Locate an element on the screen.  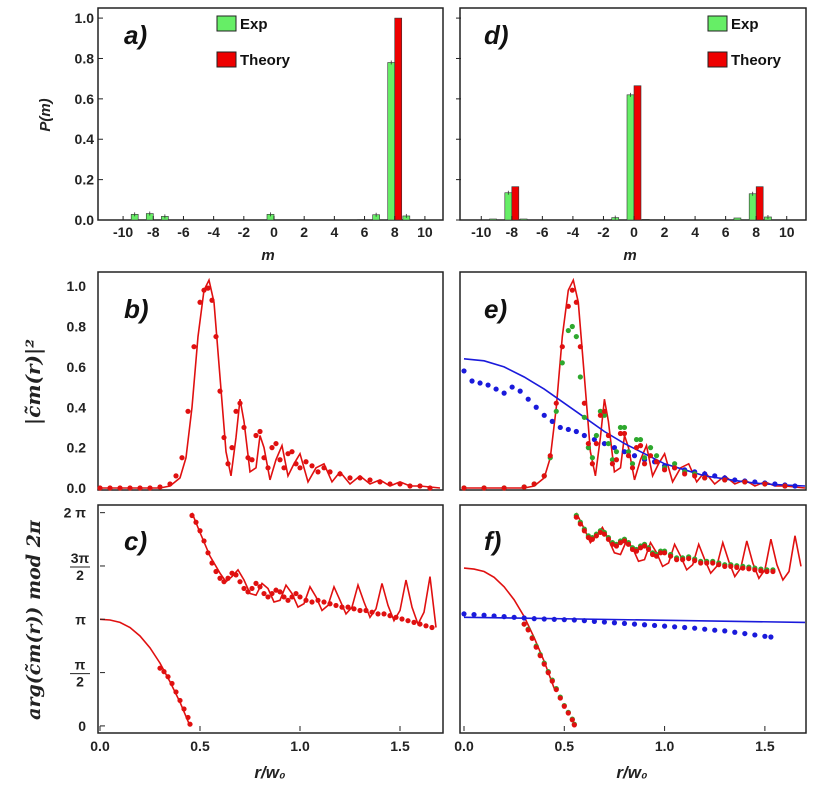
x-tick-label: 10 is located at coordinates (787, 232).